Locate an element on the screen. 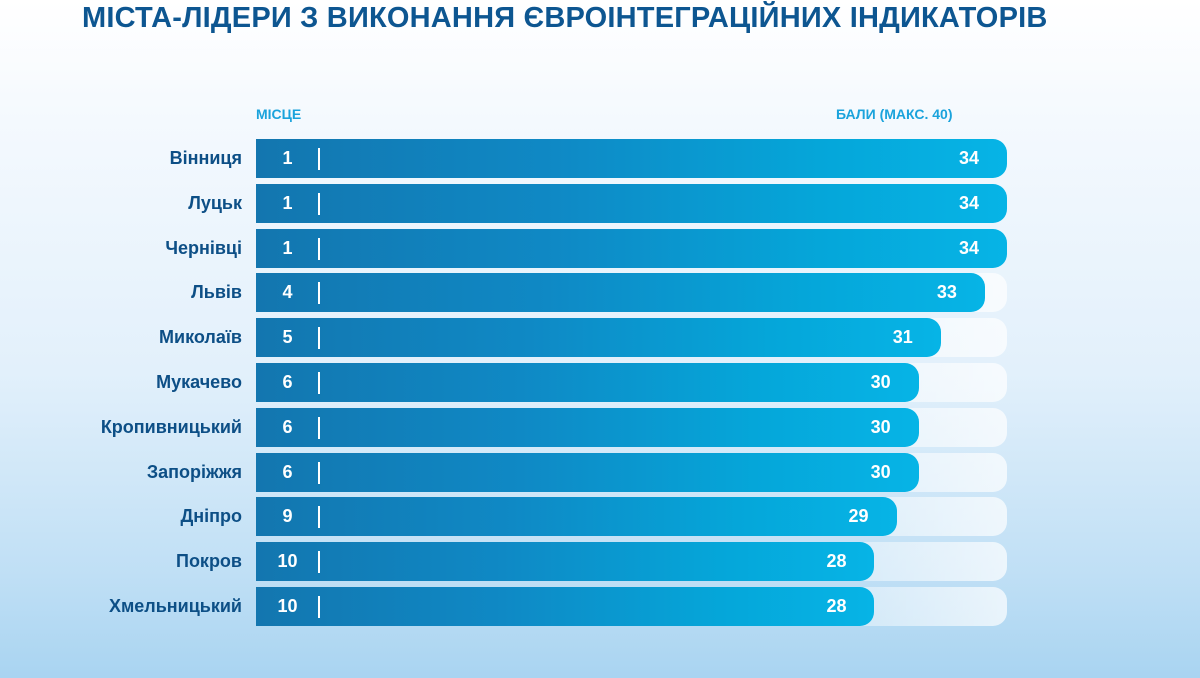 This screenshot has width=1200, height=678. city-label: Вінниця is located at coordinates (205, 158).